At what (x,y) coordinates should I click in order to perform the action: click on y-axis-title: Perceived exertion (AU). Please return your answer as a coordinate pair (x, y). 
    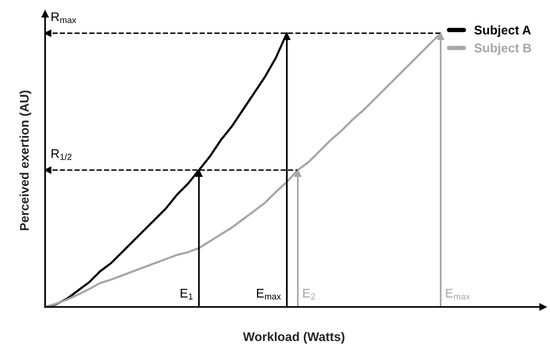
    Looking at the image, I should click on (26, 160).